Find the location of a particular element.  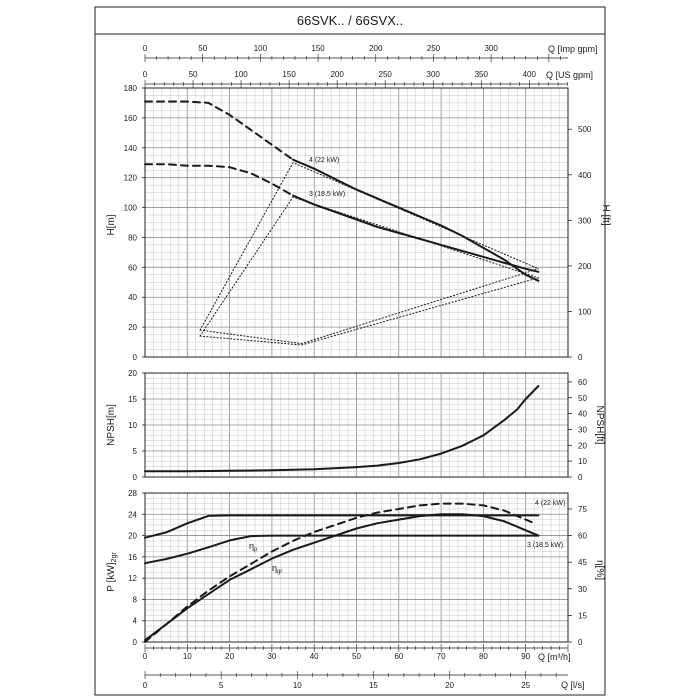

curve-3-18-5-kw--solid is located at coordinates (342, 549).